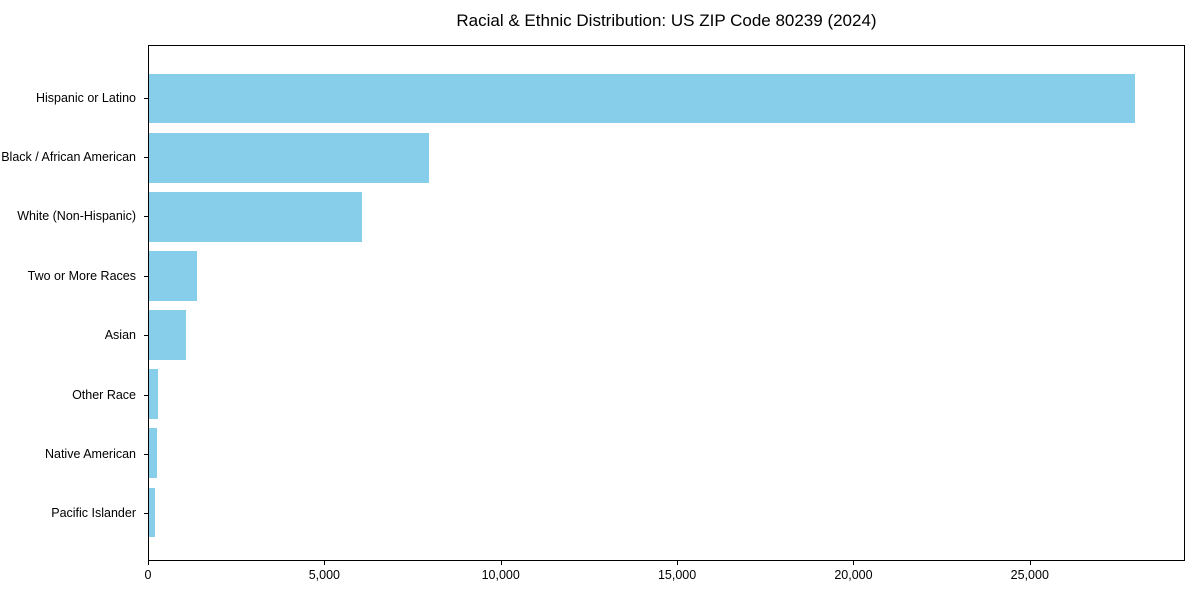 This screenshot has width=1200, height=600. I want to click on ylabel-row-hispanic-or-latino: Hispanic or Latino, so click(74, 97).